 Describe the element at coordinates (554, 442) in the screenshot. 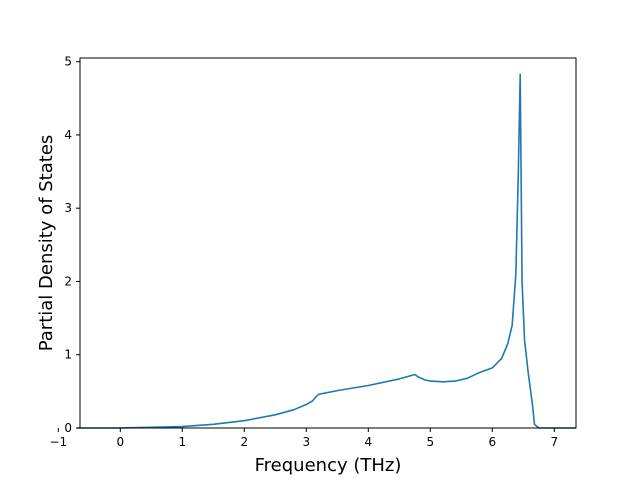

I see `x-tick-label: 7` at that location.